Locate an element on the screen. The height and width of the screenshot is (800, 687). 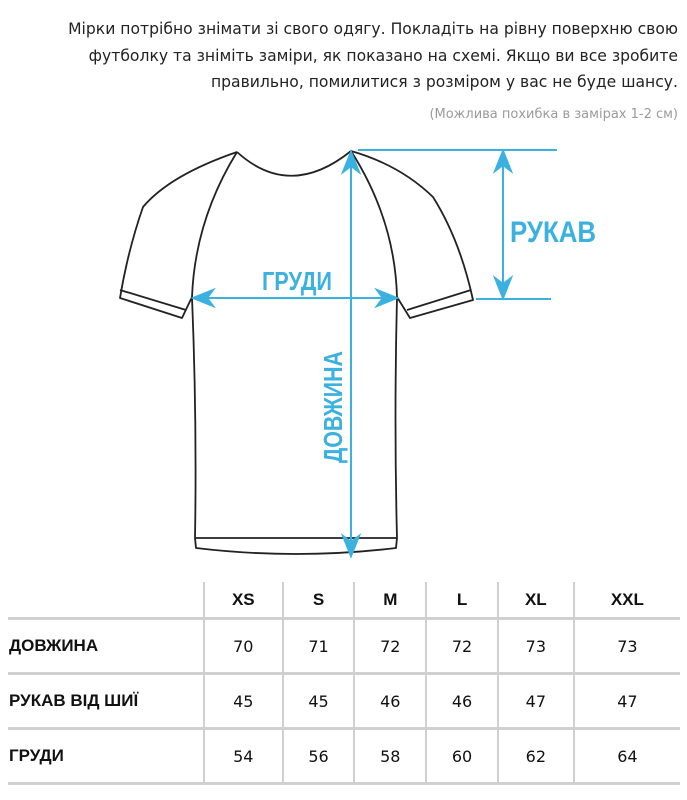
sleeve-arrow-bottom is located at coordinates (503, 288).